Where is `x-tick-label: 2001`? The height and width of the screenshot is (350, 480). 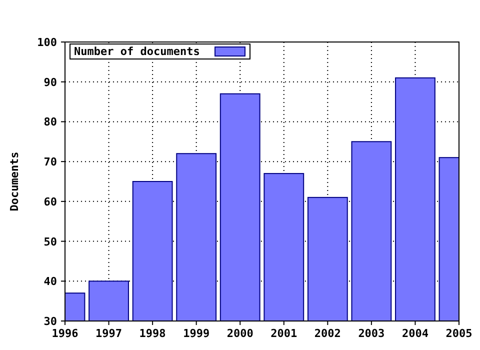 x-tick-label: 2001 is located at coordinates (284, 333).